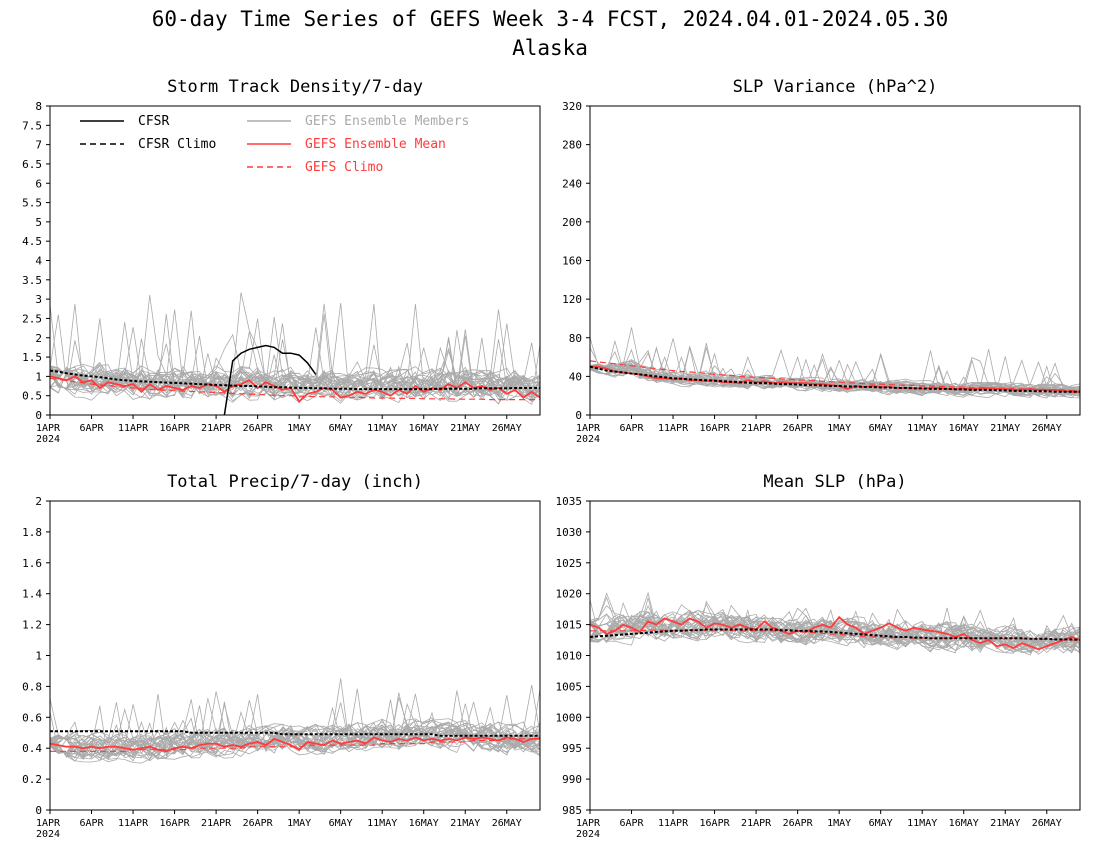 The image size is (1100, 850). Describe the element at coordinates (569, 594) in the screenshot. I see `y-tick-label: 1020` at that location.